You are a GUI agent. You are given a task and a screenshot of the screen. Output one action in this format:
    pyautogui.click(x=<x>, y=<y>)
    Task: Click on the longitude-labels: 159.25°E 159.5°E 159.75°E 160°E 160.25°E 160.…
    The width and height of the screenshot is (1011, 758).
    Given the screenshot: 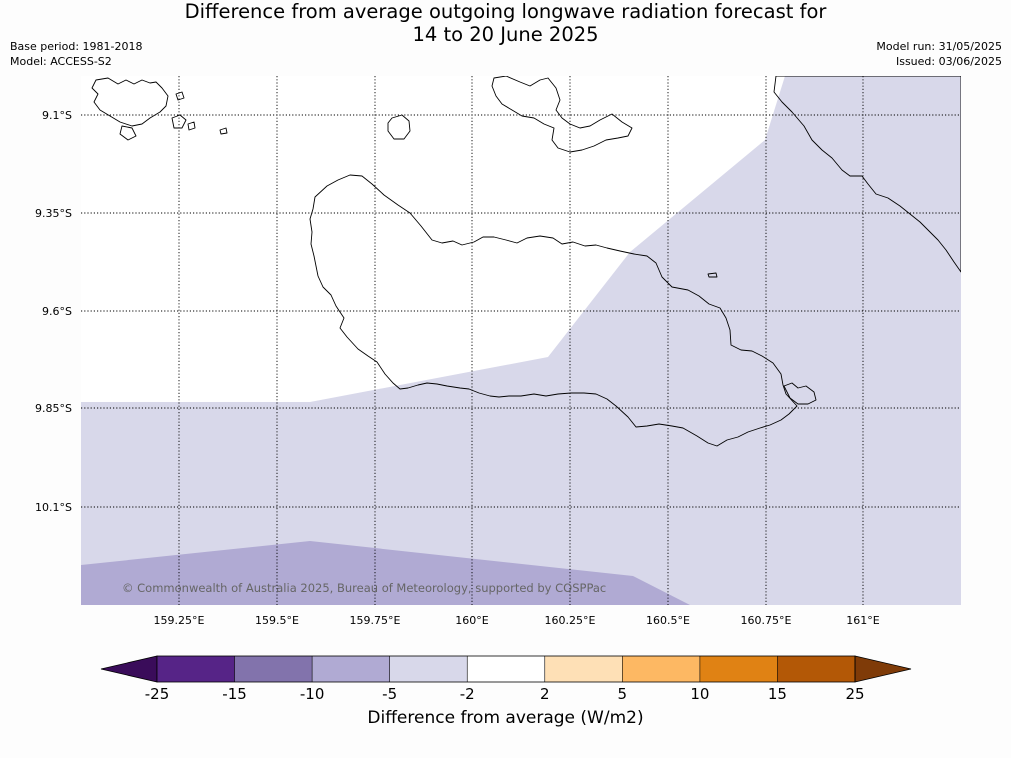 What is the action you would take?
    pyautogui.click(x=517, y=620)
    